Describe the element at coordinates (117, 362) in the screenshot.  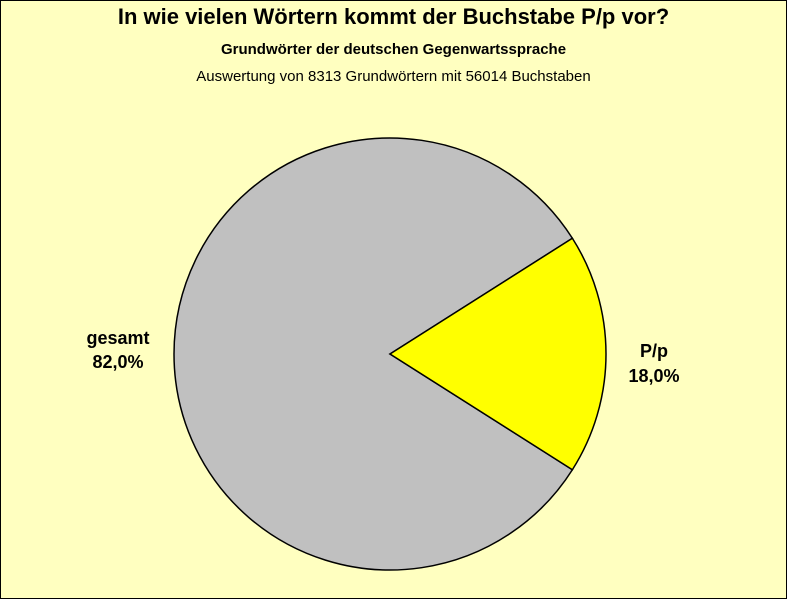
I see `value-gesamt: 82,0%` at that location.